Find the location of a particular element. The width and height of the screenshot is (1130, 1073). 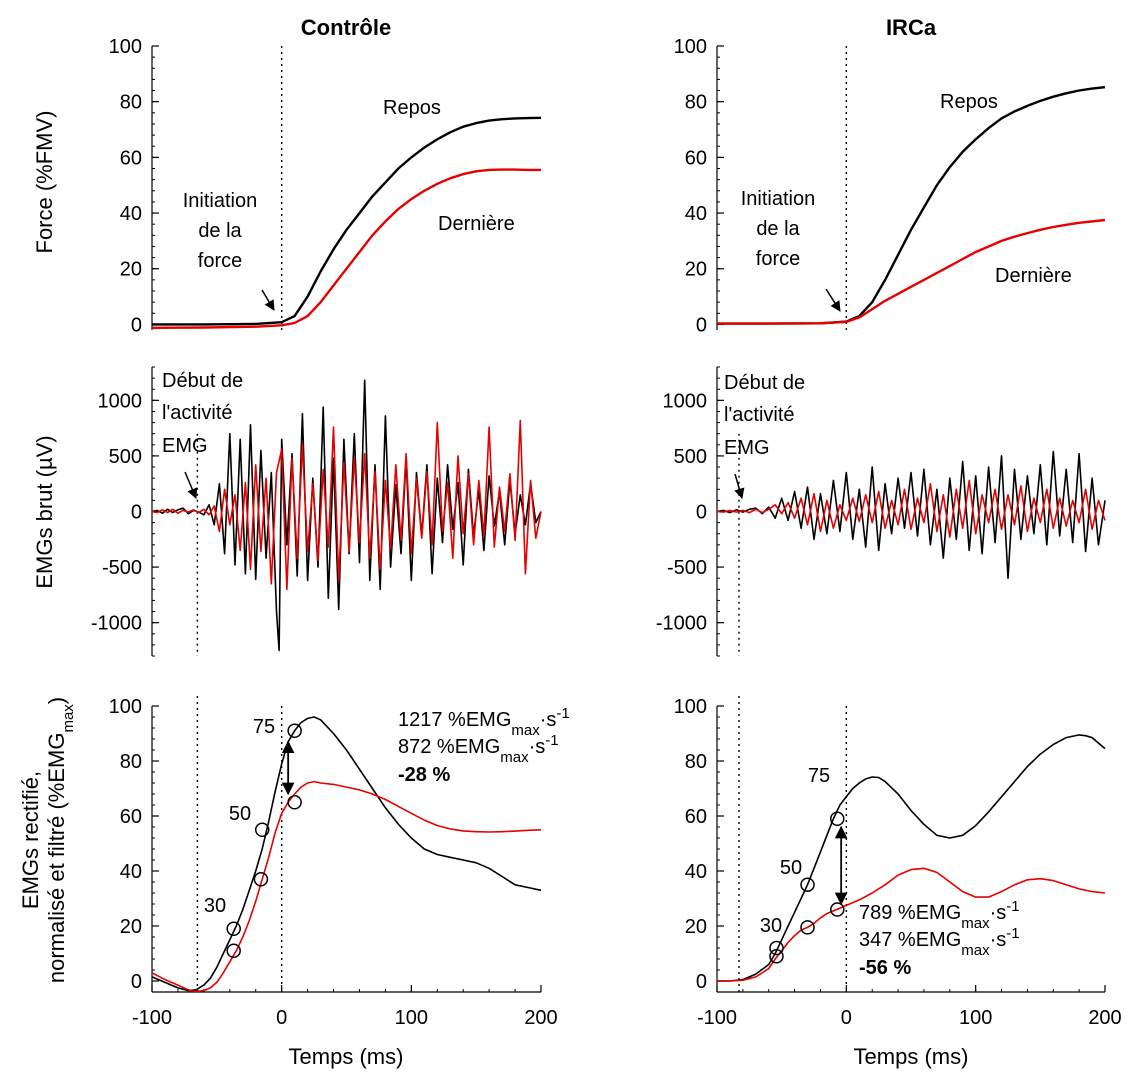

force-controle-series-repos is located at coordinates (347, 221).